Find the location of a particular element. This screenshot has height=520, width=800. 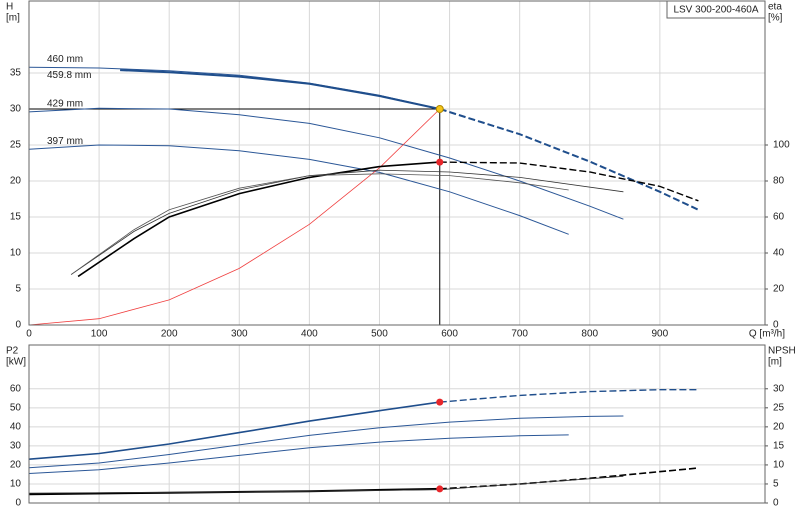

x-tick-label: 800 is located at coordinates (589, 334).